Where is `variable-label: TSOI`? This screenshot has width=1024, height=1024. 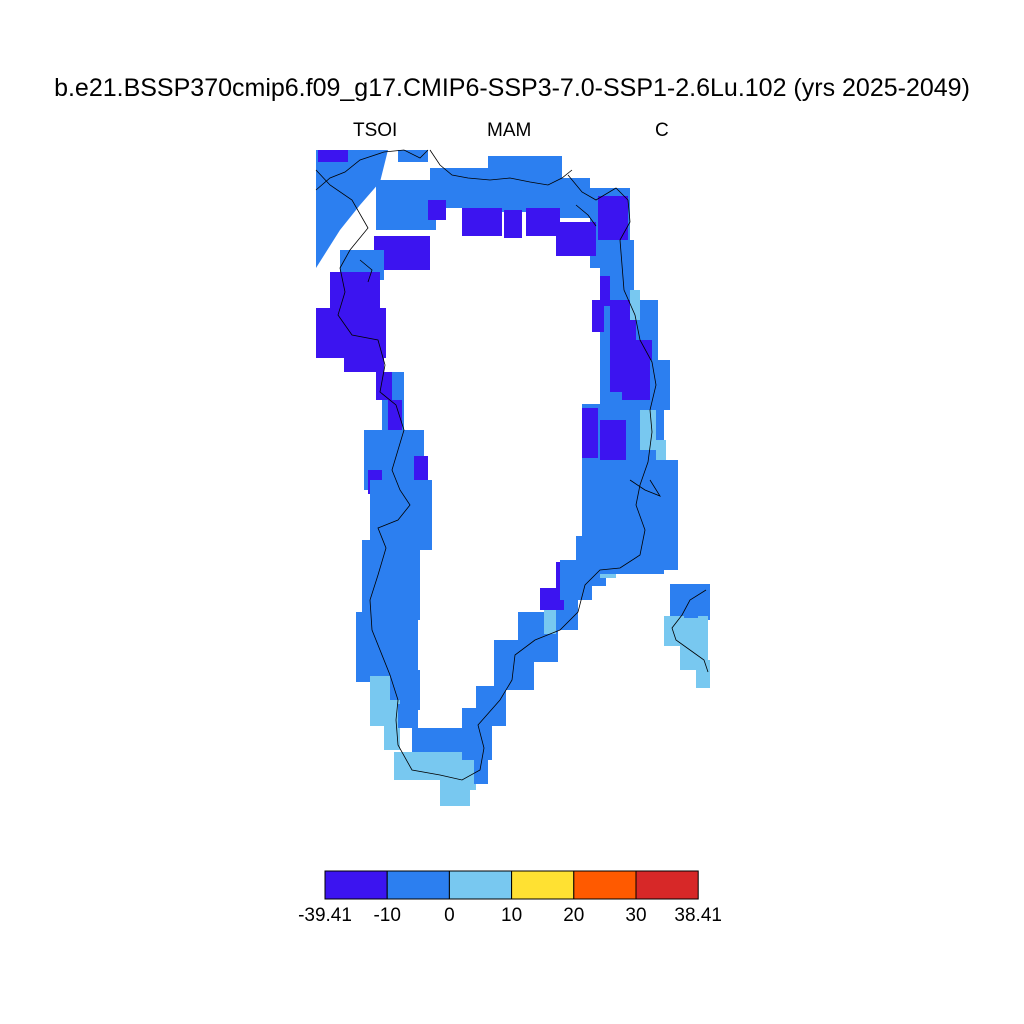
variable-label: TSOI is located at coordinates (375, 130).